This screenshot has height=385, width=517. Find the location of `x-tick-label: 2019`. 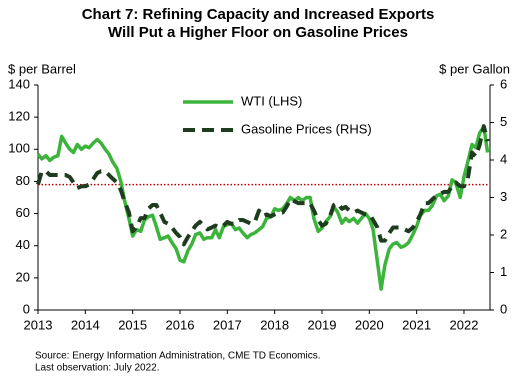

x-tick-label: 2019 is located at coordinates (322, 324).